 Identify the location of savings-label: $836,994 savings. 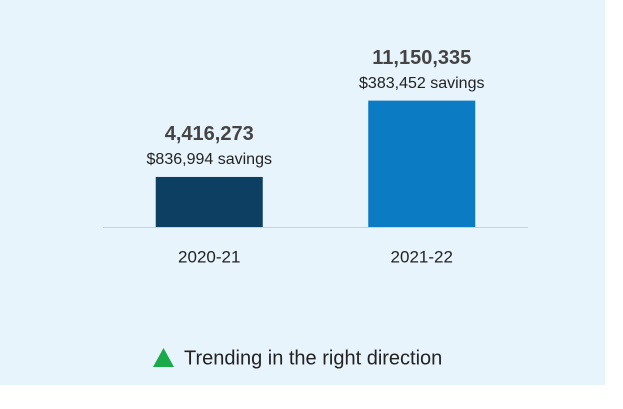
(209, 159).